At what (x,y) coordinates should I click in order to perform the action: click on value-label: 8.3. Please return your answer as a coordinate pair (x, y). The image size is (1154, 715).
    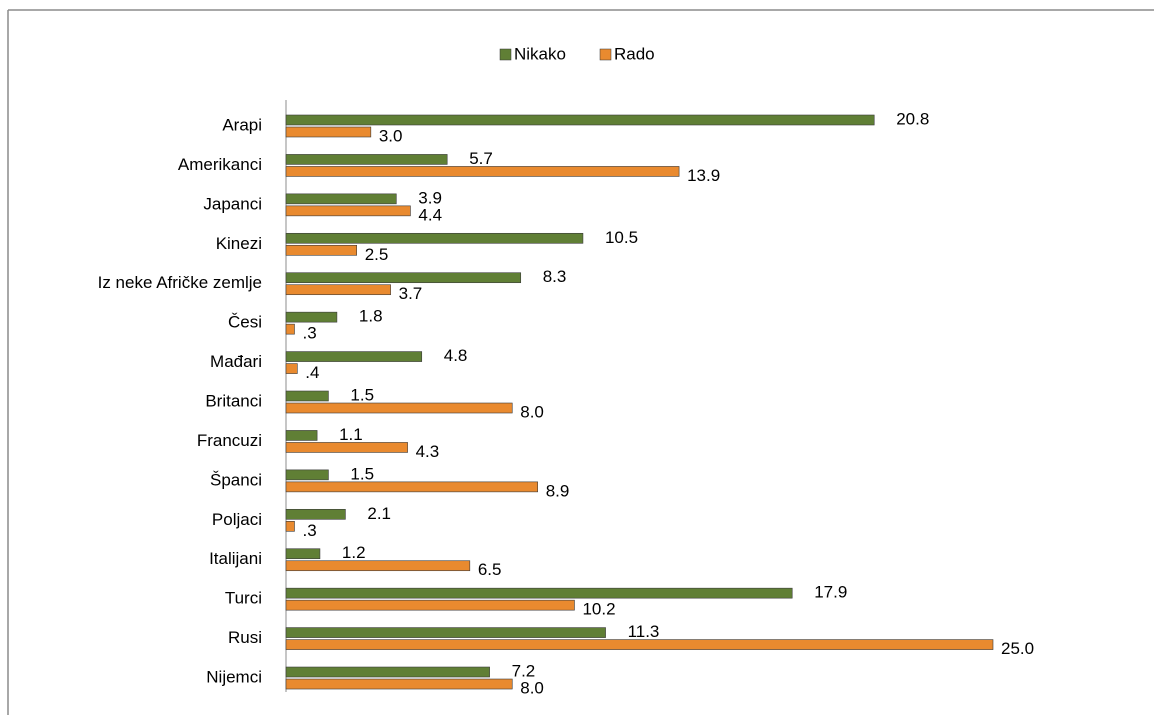
    Looking at the image, I should click on (555, 276).